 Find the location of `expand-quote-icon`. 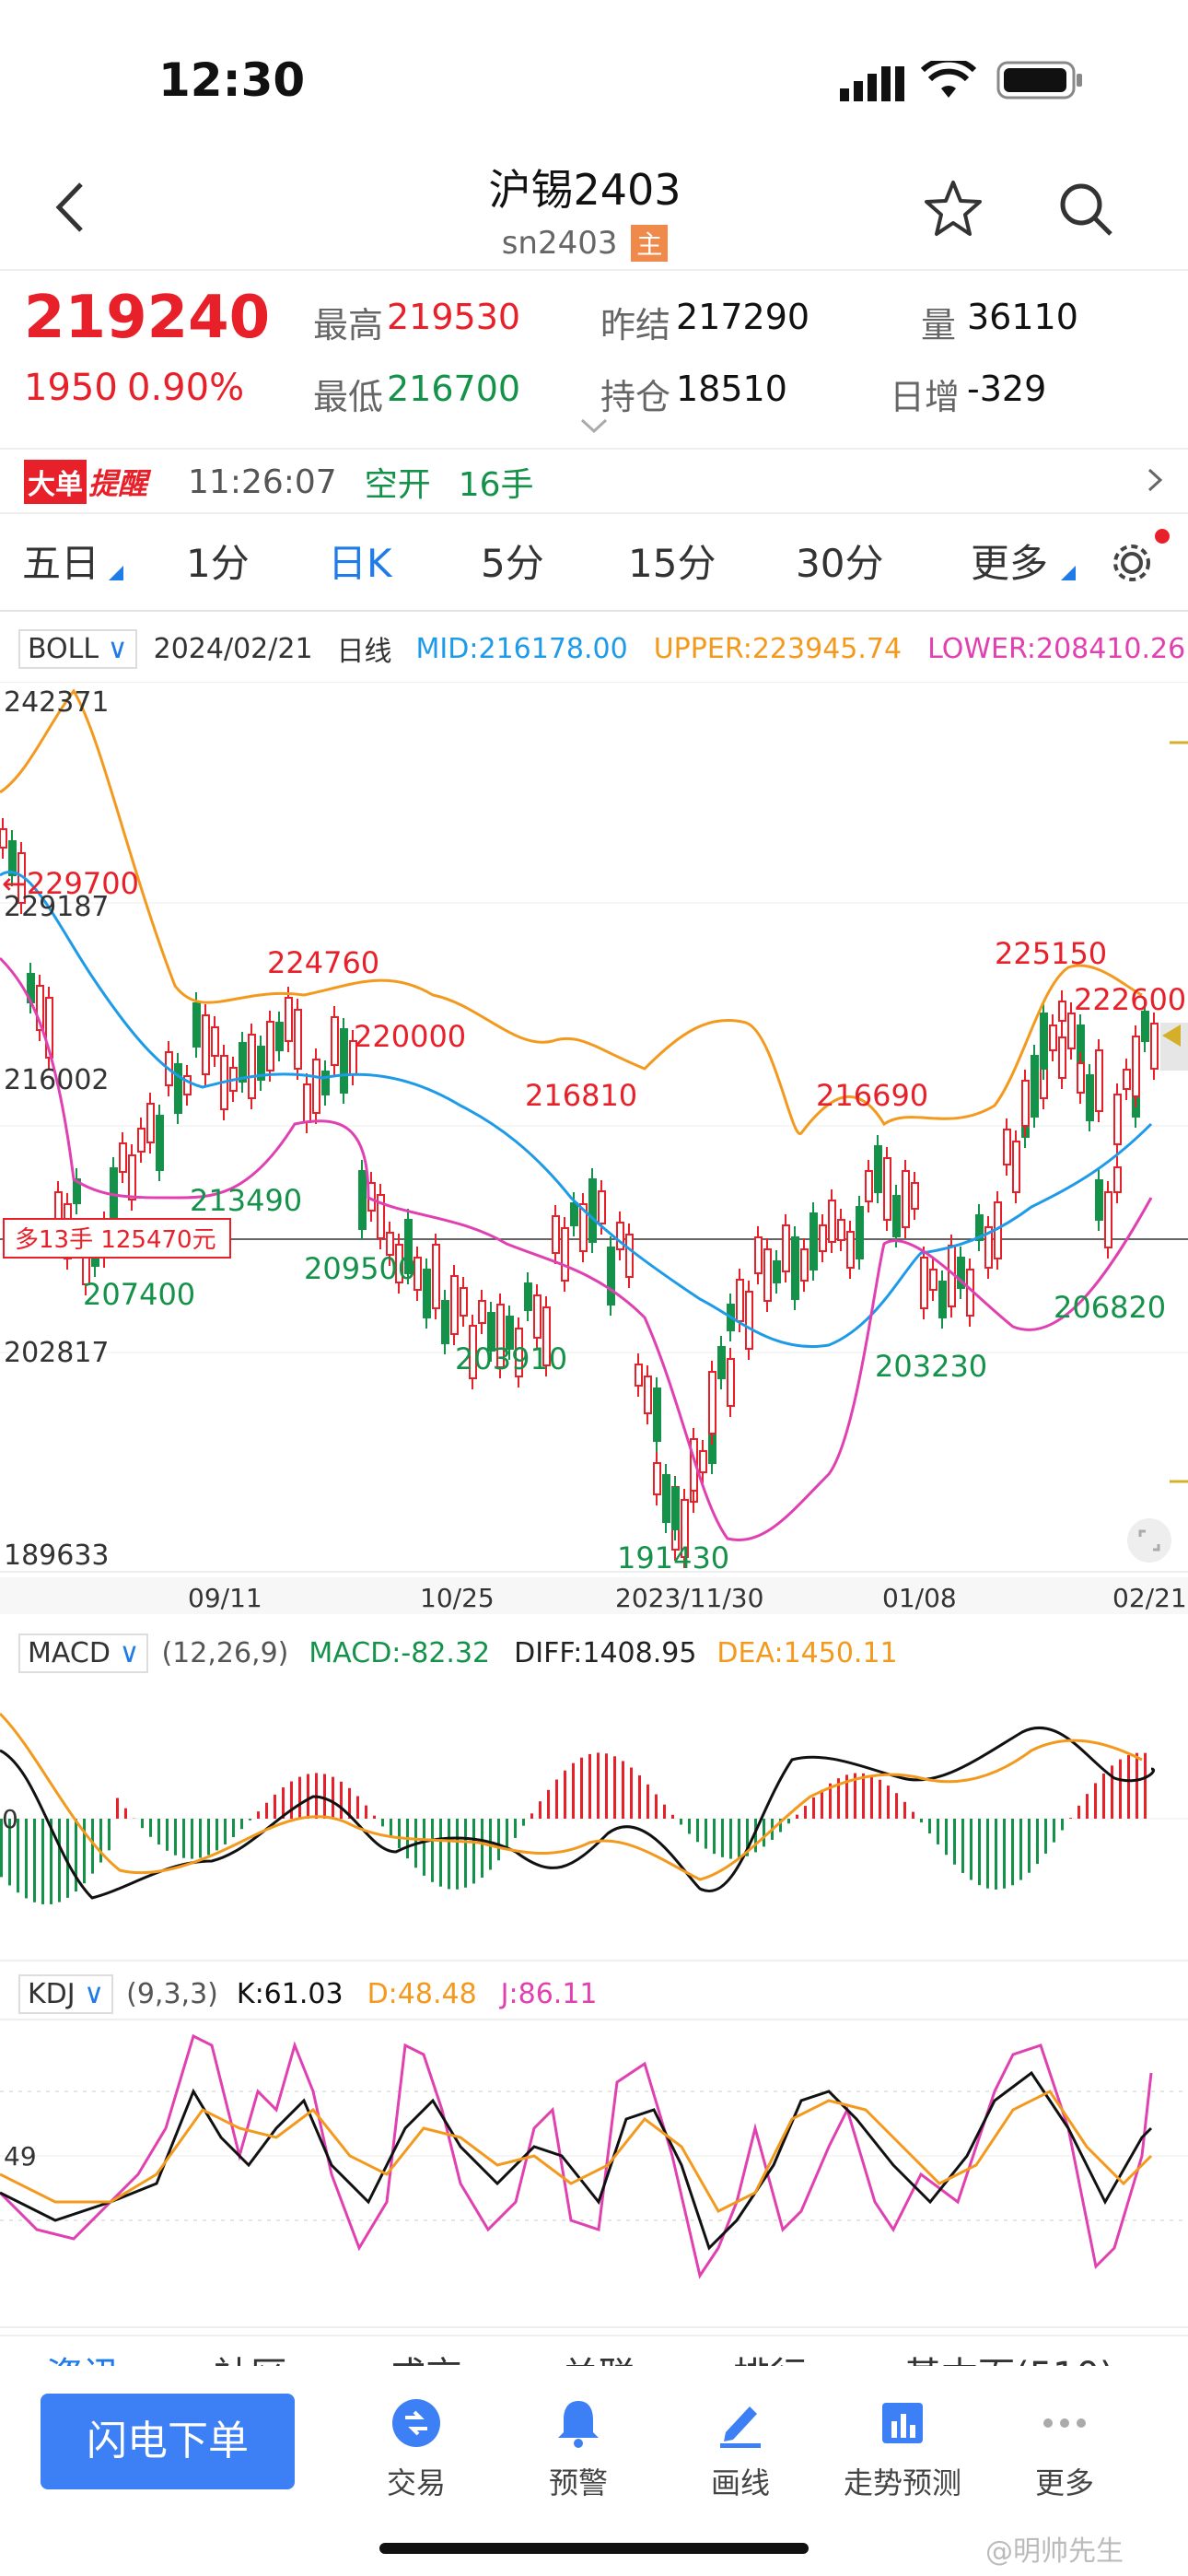

expand-quote-icon is located at coordinates (594, 427).